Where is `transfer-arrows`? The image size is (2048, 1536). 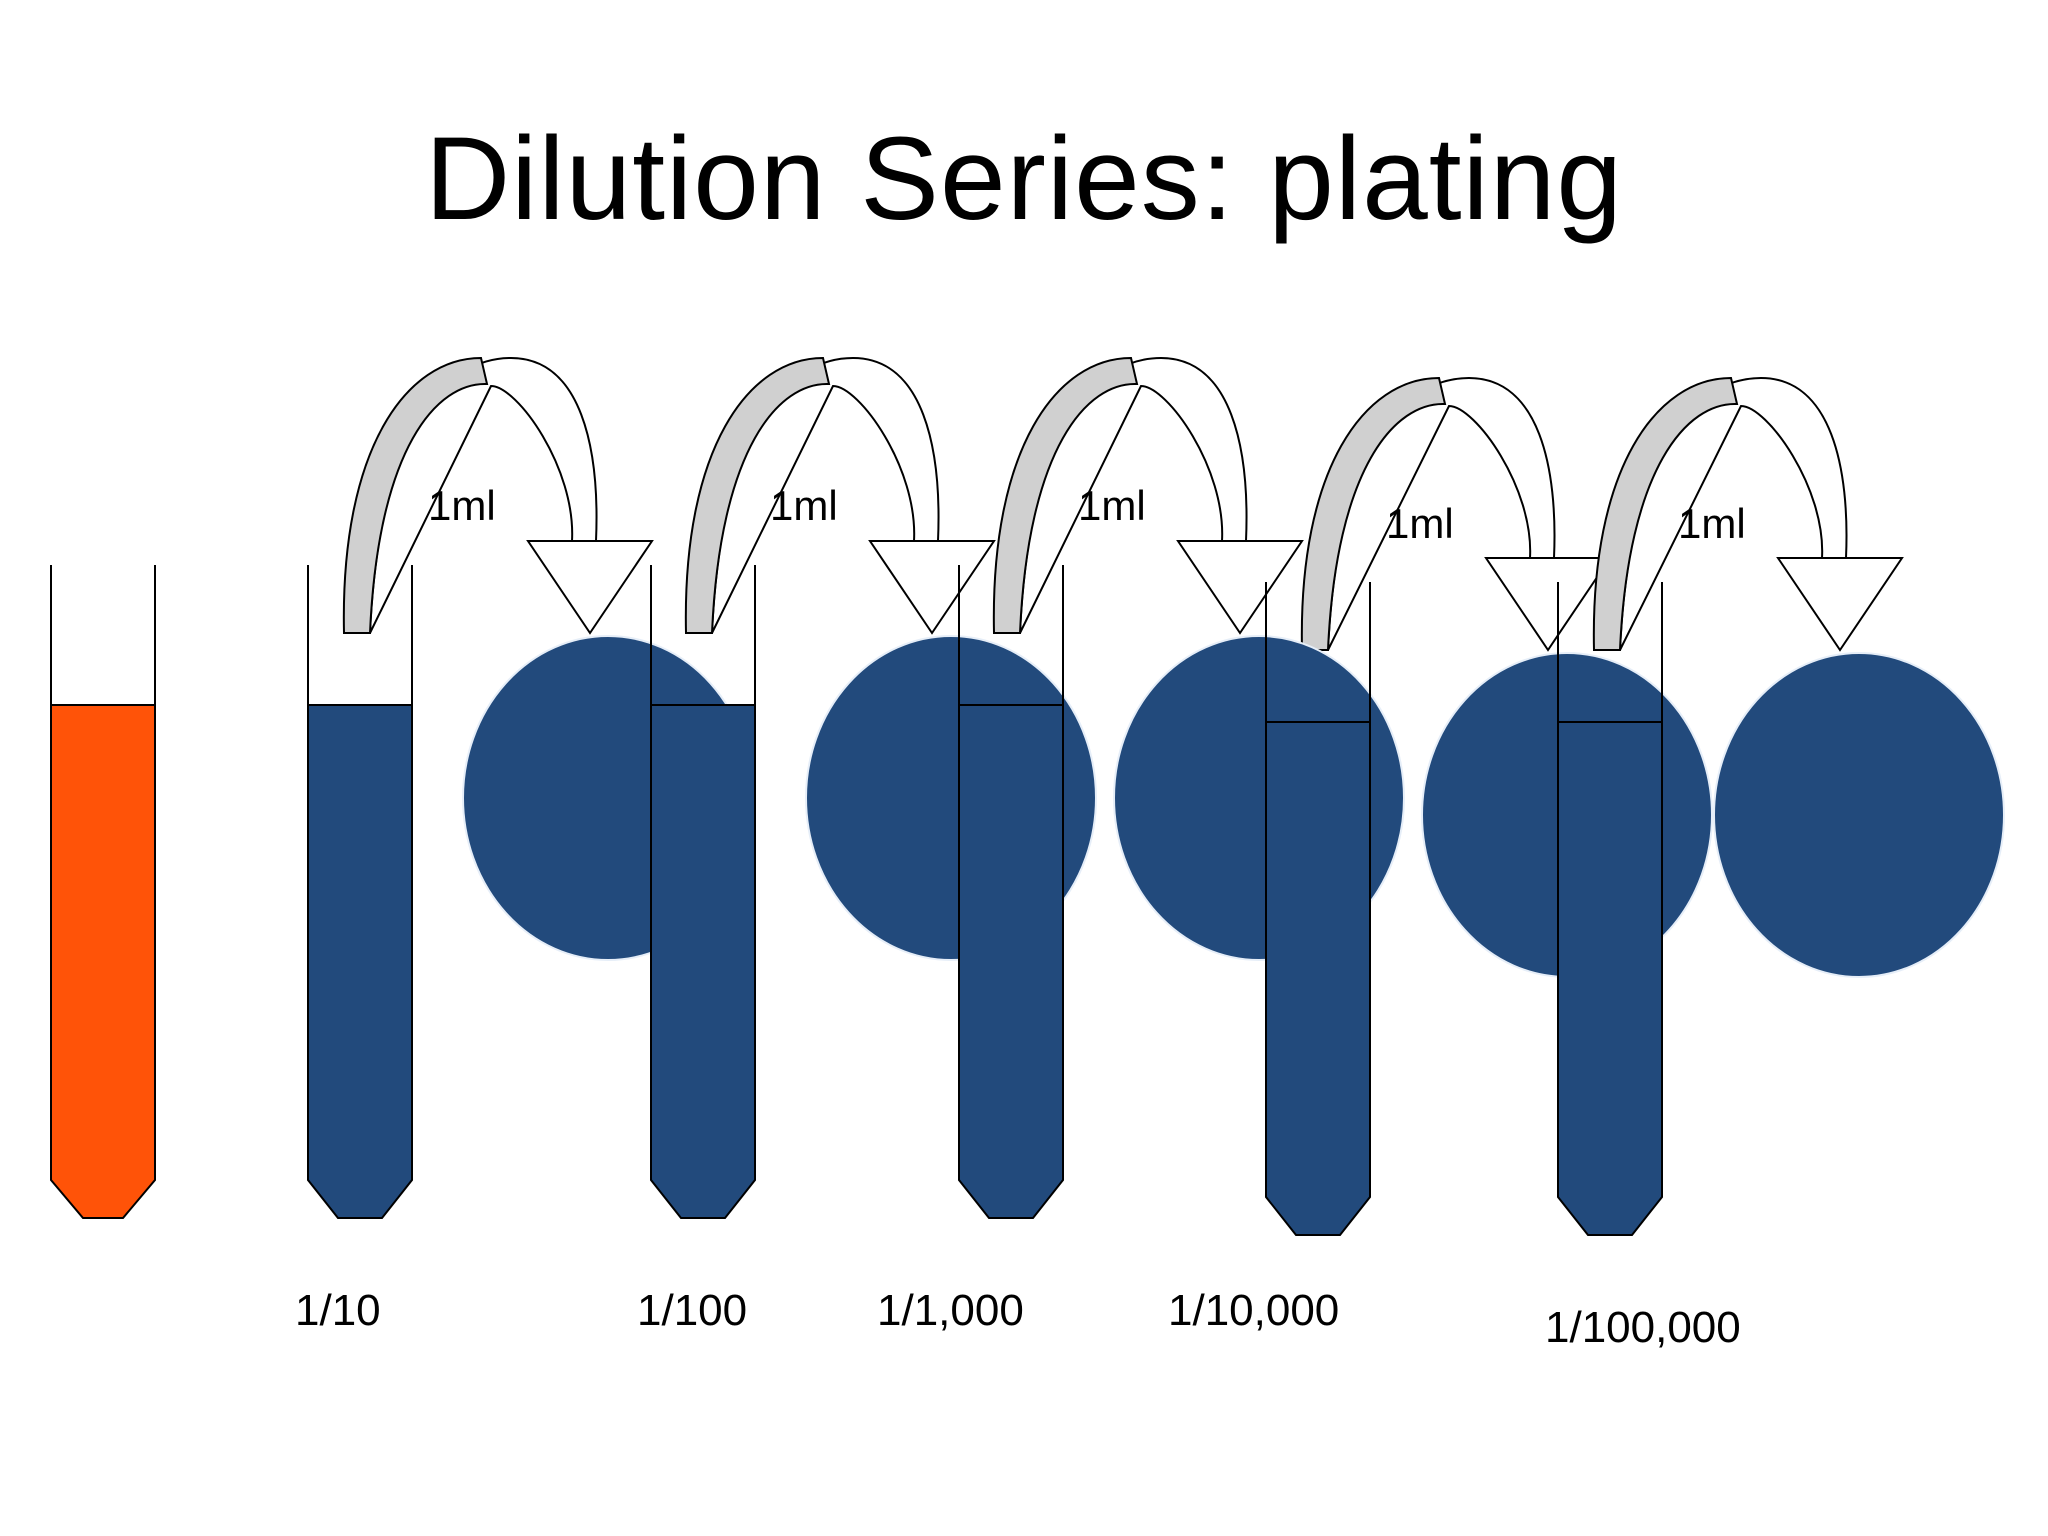 transfer-arrows is located at coordinates (1123, 504).